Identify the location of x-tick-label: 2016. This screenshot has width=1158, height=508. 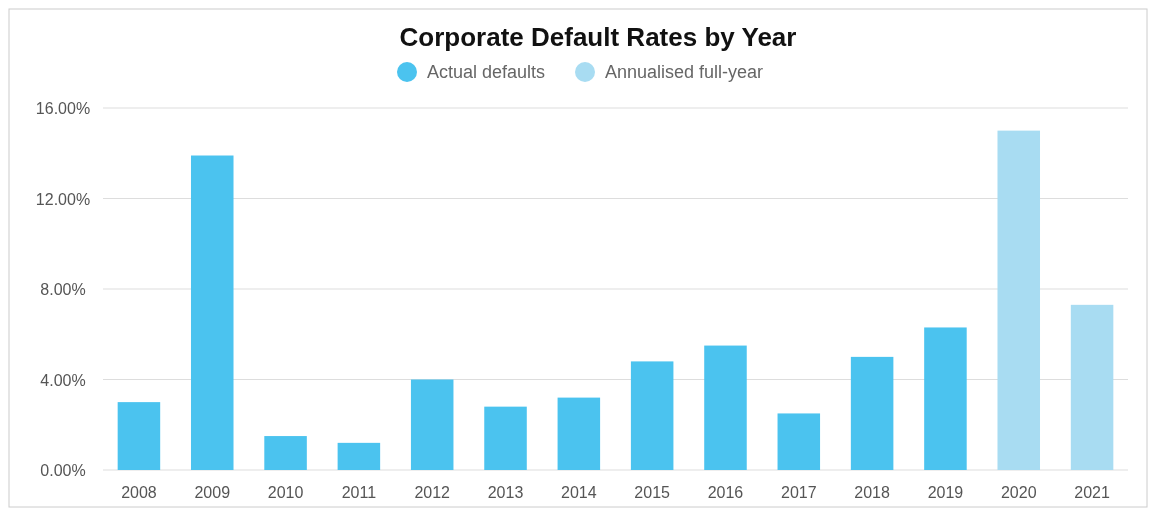
(725, 492).